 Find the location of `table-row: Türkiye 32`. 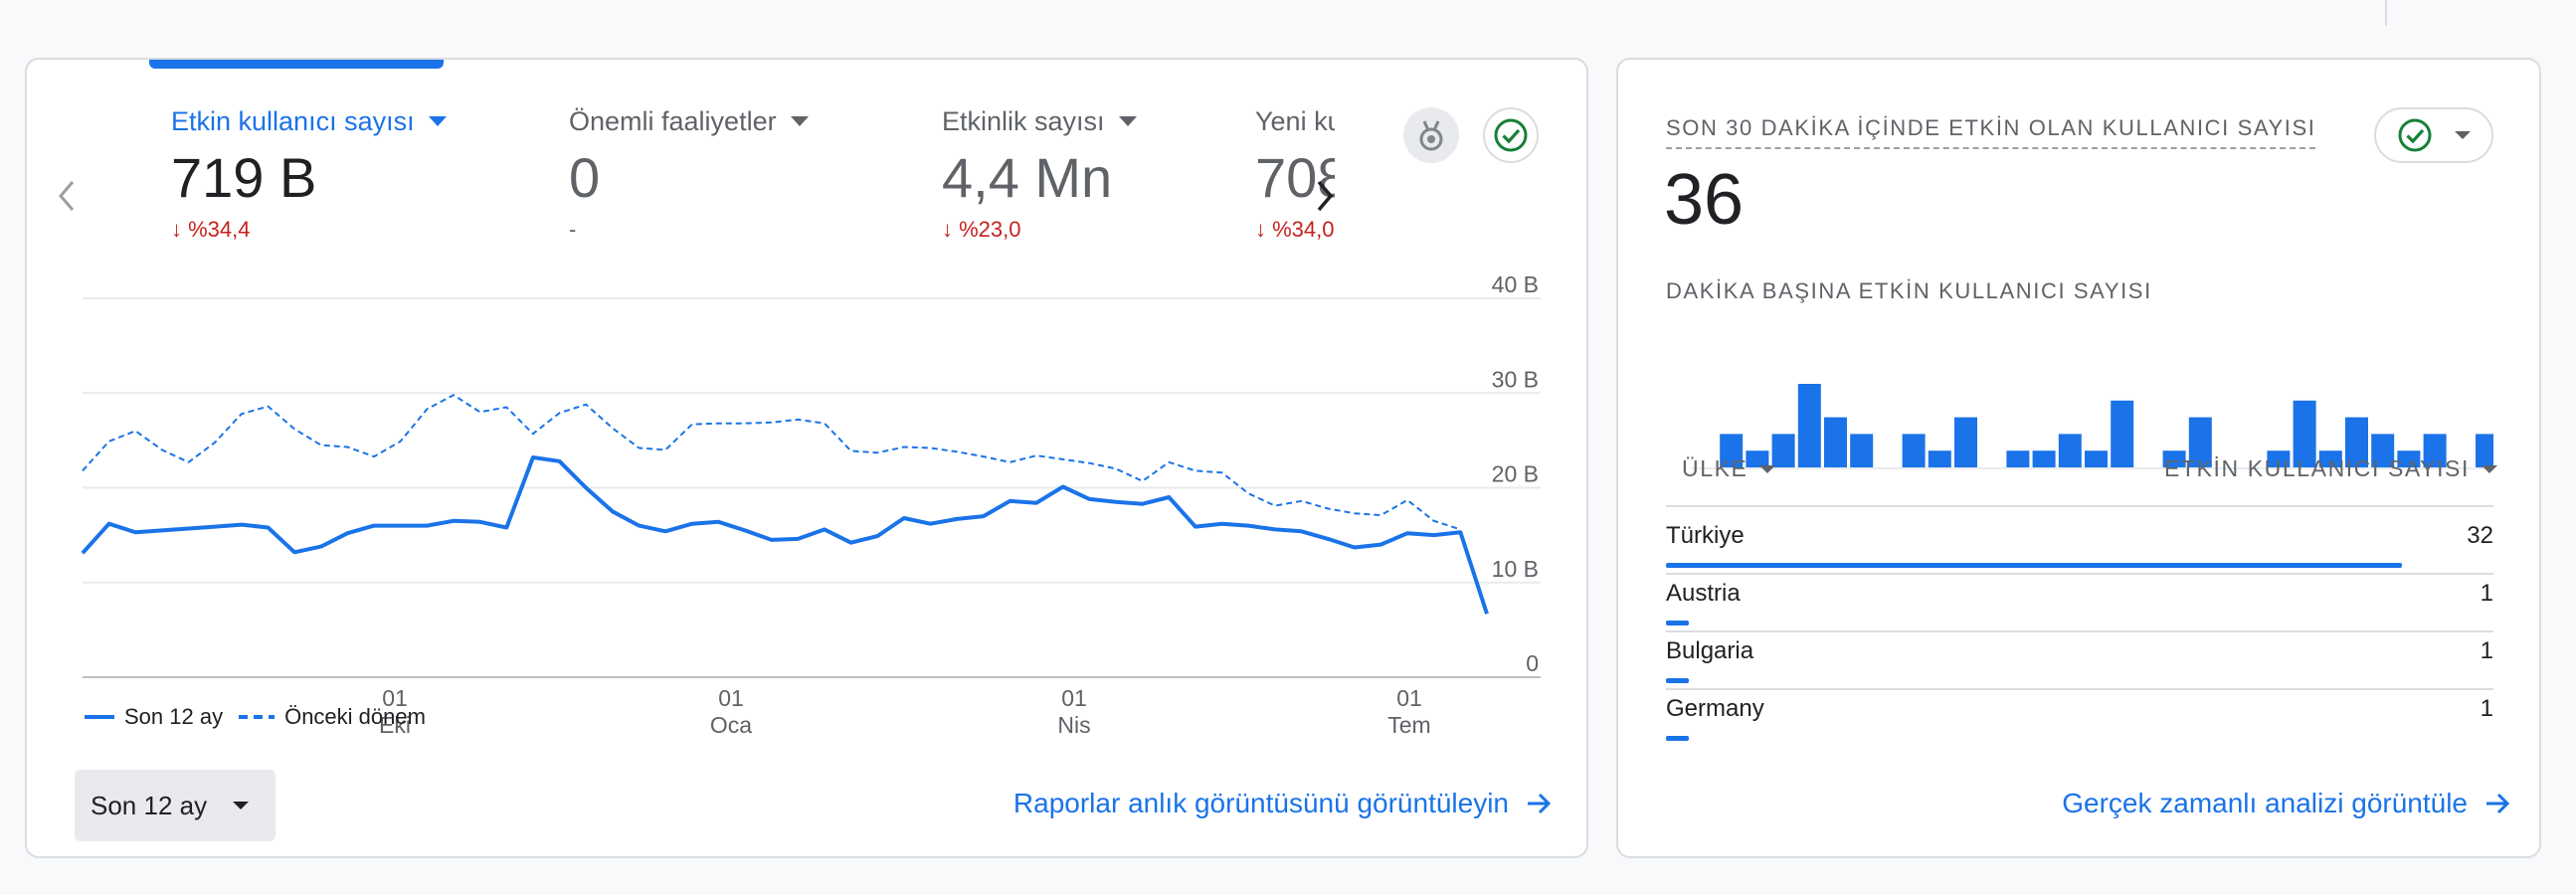

table-row: Türkiye 32 is located at coordinates (2079, 546).